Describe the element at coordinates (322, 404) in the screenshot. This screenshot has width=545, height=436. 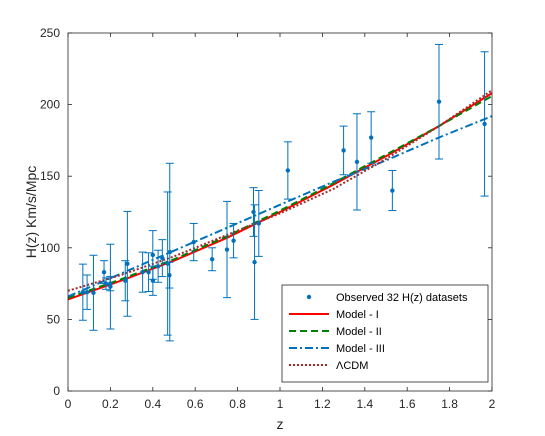
I see `x-tick-label: 1.2` at that location.